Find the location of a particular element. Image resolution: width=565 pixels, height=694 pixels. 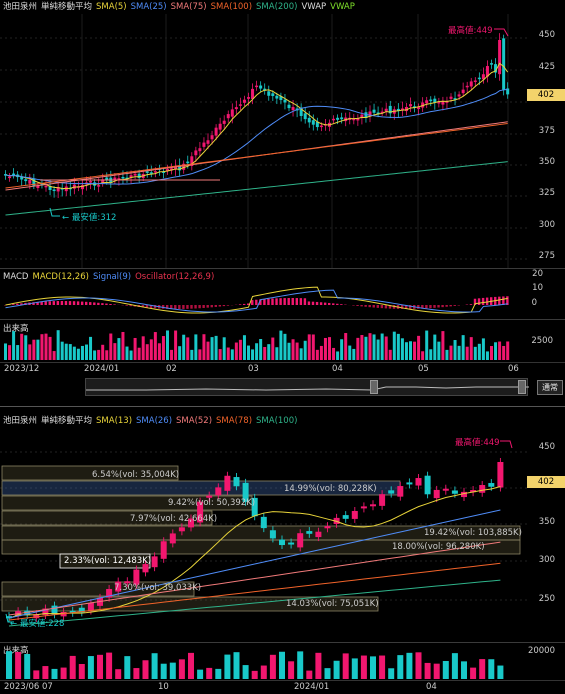

legend-item: SMA(78) is located at coordinates (234, 421).